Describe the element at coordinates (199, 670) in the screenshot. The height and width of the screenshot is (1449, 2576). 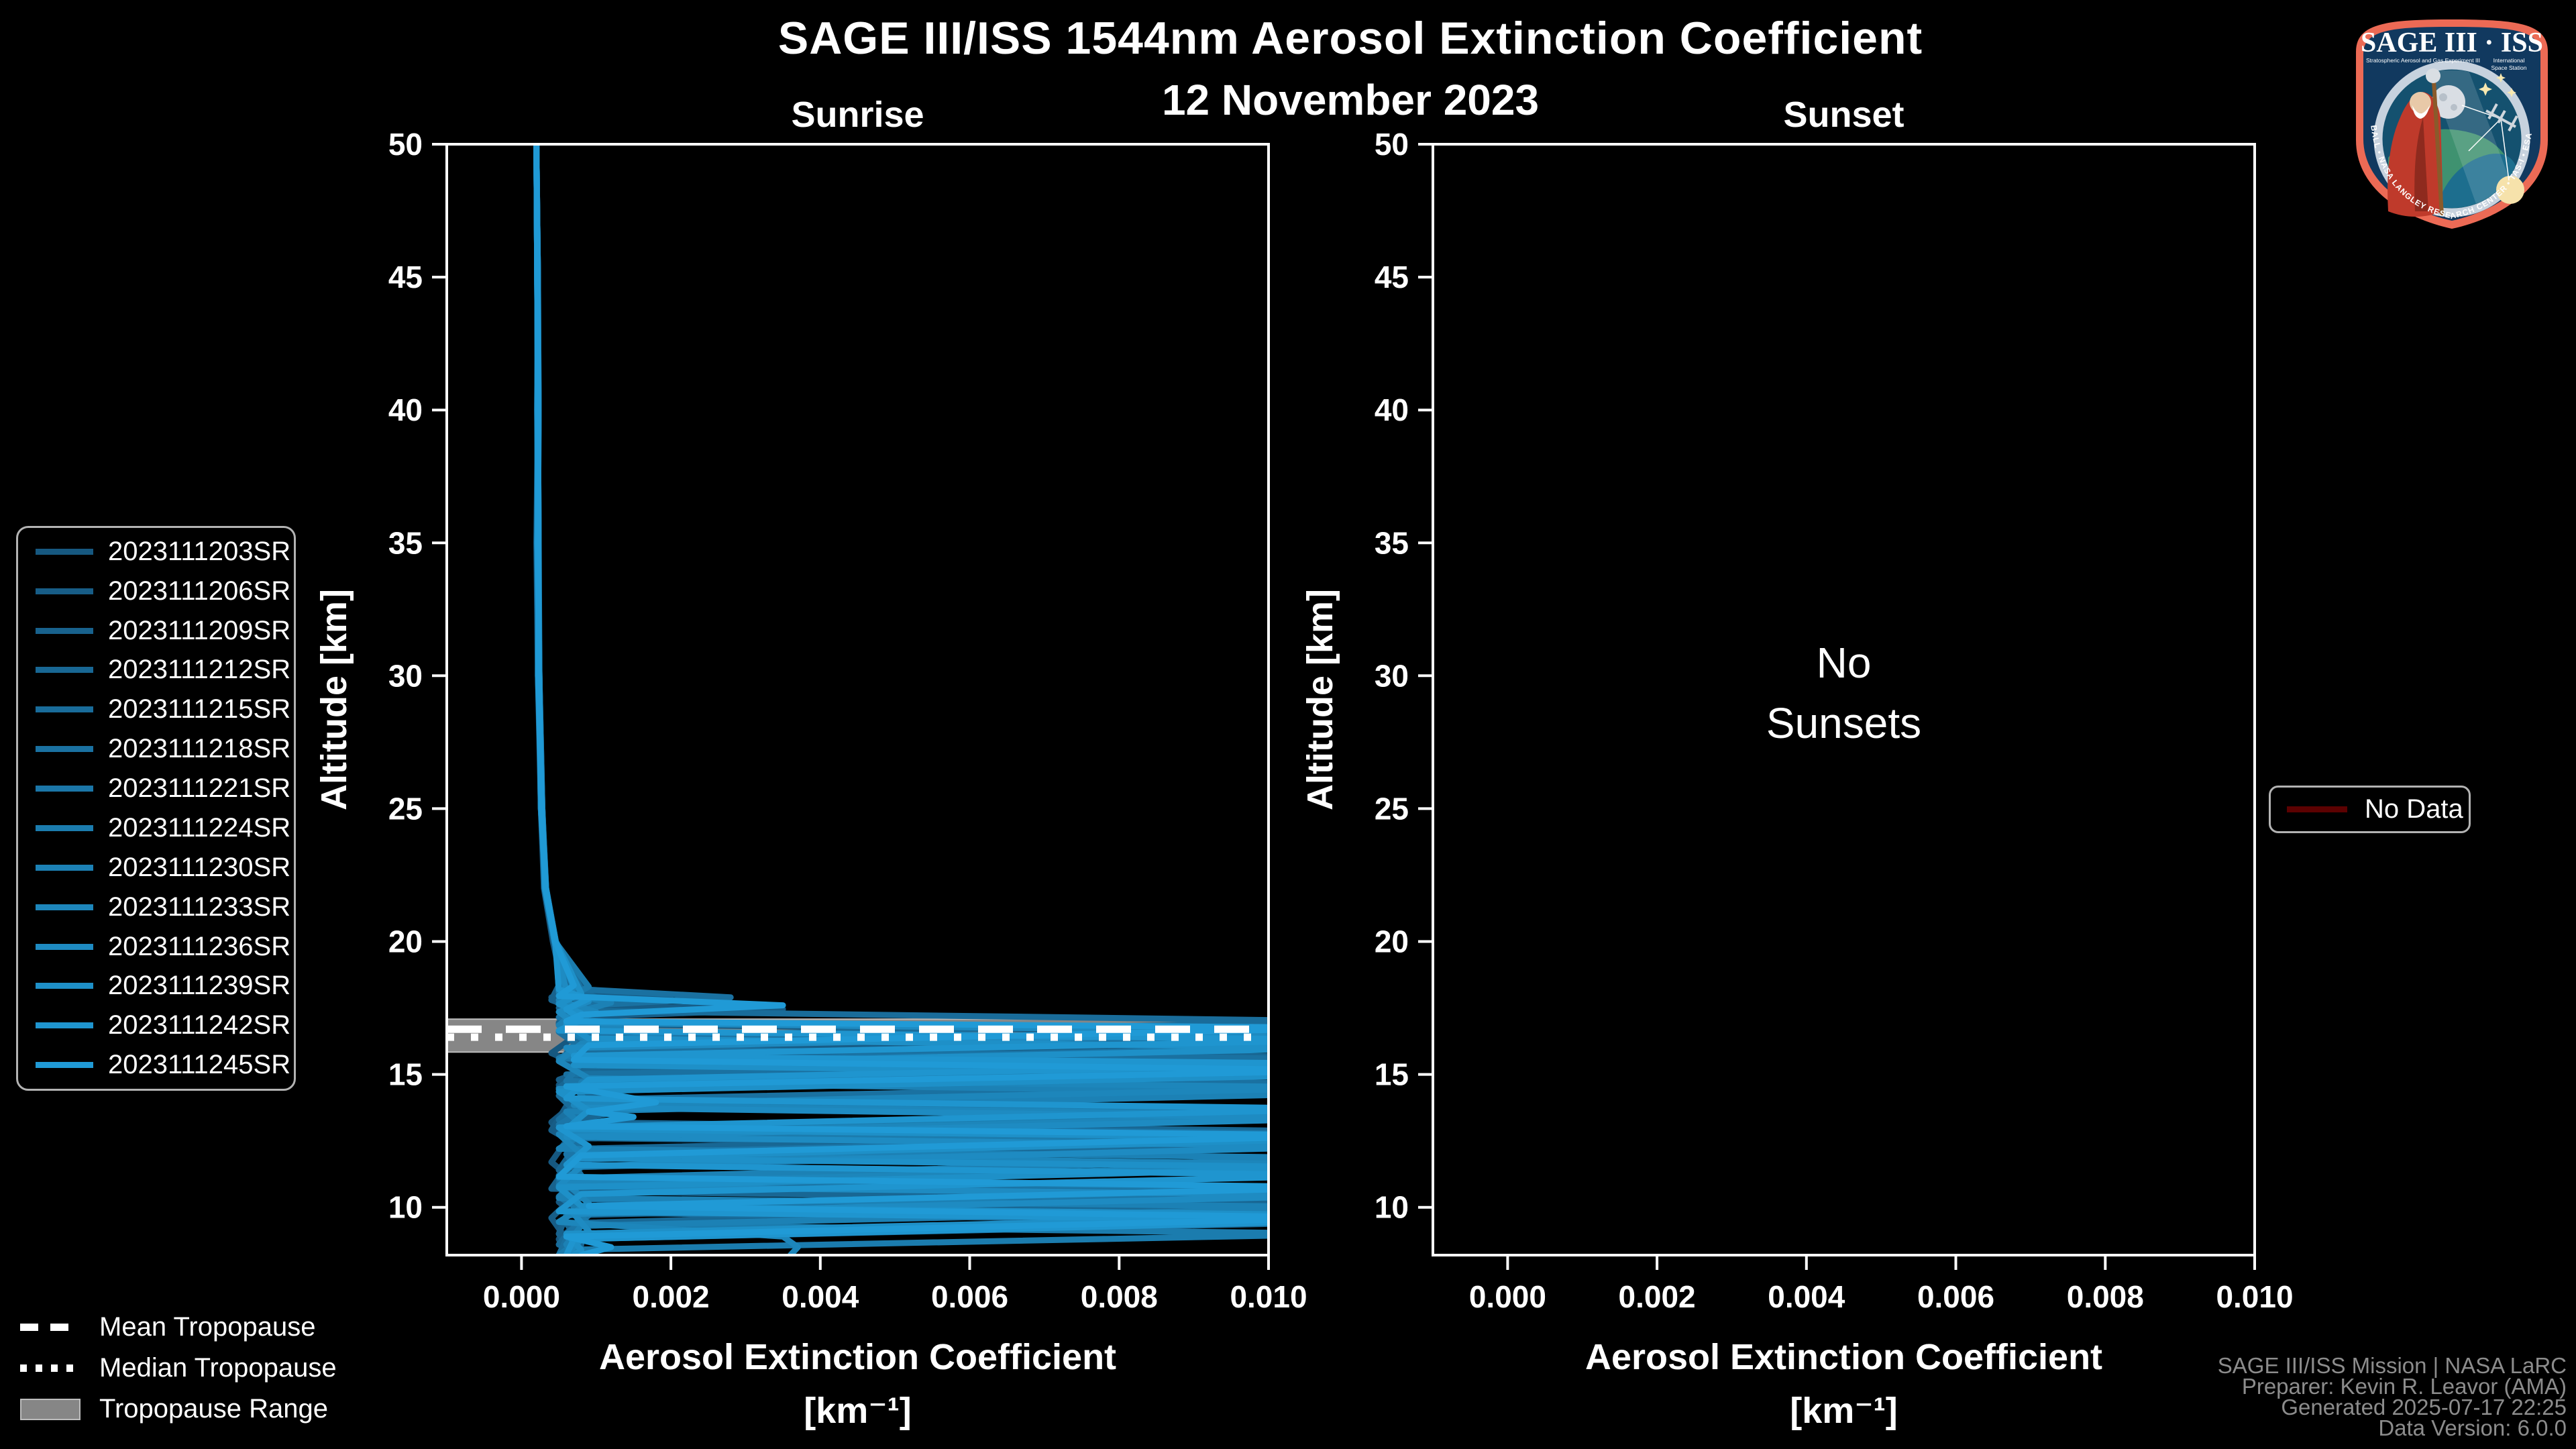
I see `legend-event-label: 2023111212SR` at that location.